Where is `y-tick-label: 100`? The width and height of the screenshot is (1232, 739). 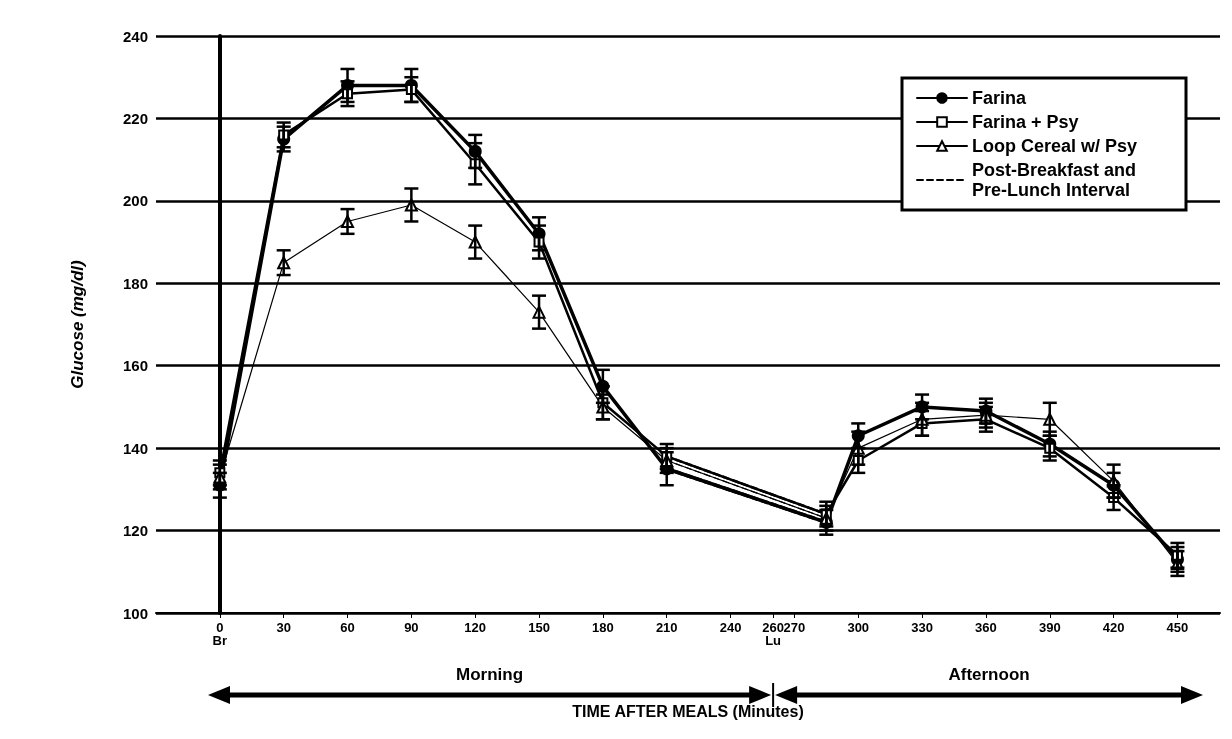 y-tick-label: 100 is located at coordinates (135, 613).